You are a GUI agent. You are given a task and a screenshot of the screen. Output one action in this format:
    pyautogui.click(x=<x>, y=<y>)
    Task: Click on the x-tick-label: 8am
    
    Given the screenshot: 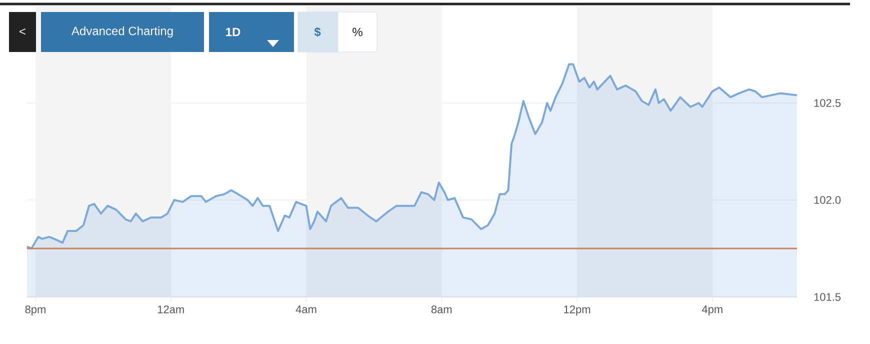 What is the action you would take?
    pyautogui.click(x=441, y=310)
    